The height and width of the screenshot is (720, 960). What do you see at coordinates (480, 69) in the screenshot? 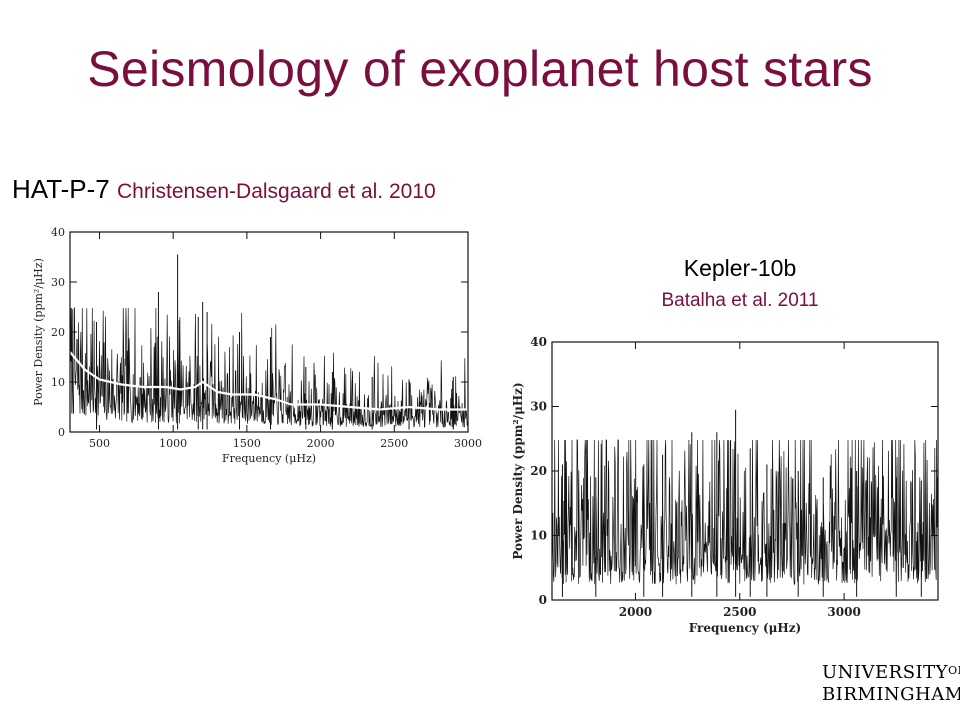
I see `slide-title: Seismology of exoplanet host stars` at bounding box center [480, 69].